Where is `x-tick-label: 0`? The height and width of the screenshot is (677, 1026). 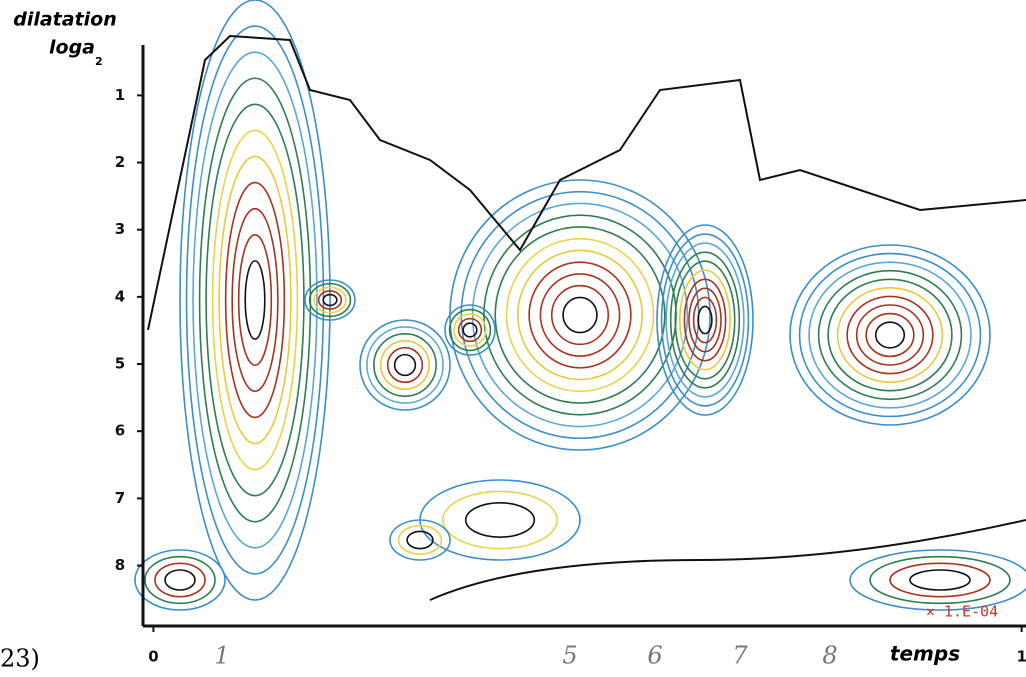
x-tick-label: 0 is located at coordinates (153, 657).